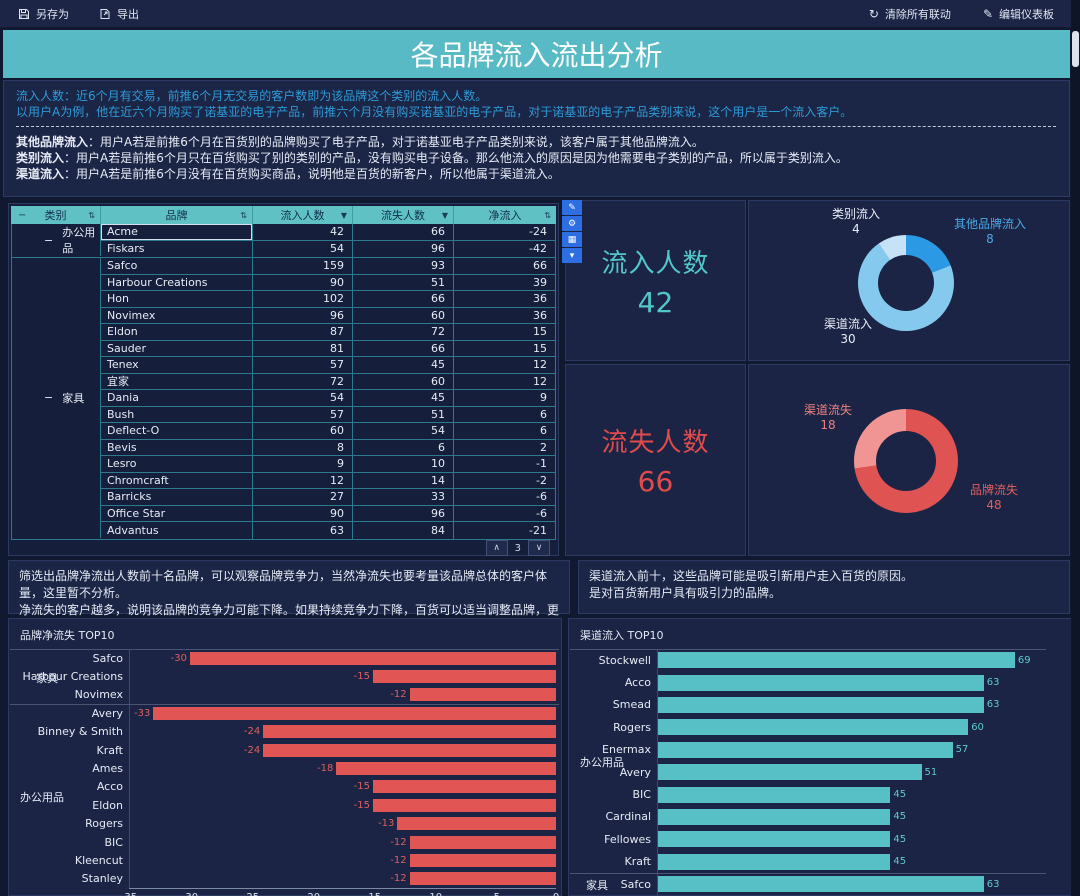  Describe the element at coordinates (403, 497) in the screenshot. I see `outflow-cell: 33` at that location.